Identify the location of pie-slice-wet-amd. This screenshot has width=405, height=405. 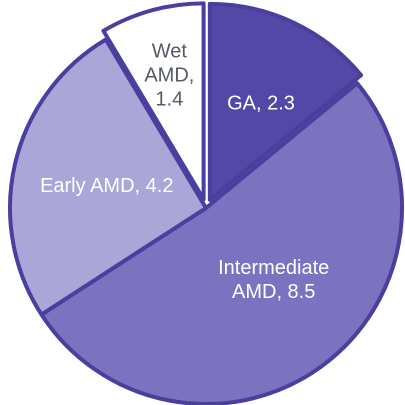
(153, 101).